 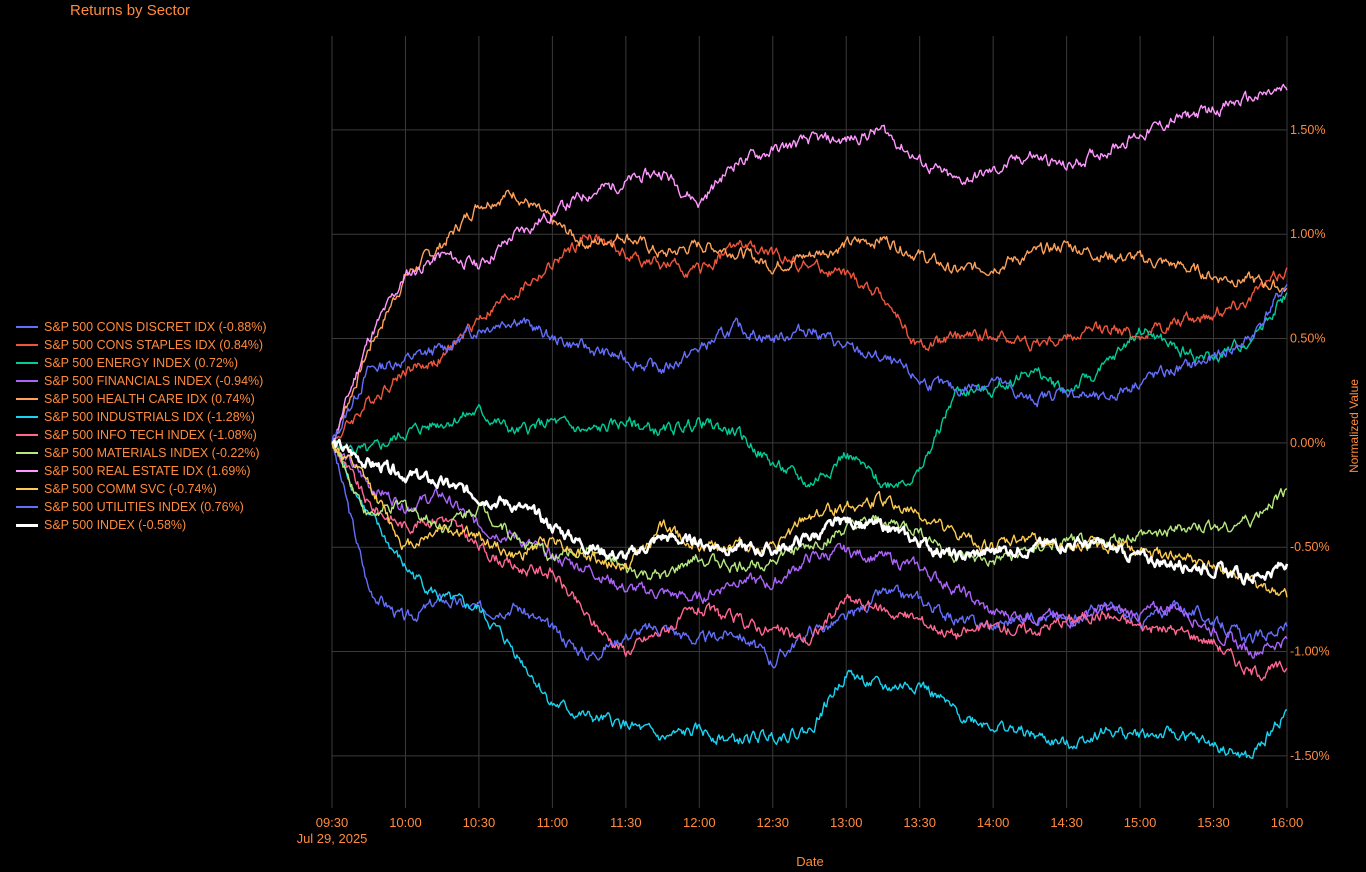 I want to click on legend-item: S&P 500 FINANCIALS INDEX (-0.94%), so click(x=141, y=381).